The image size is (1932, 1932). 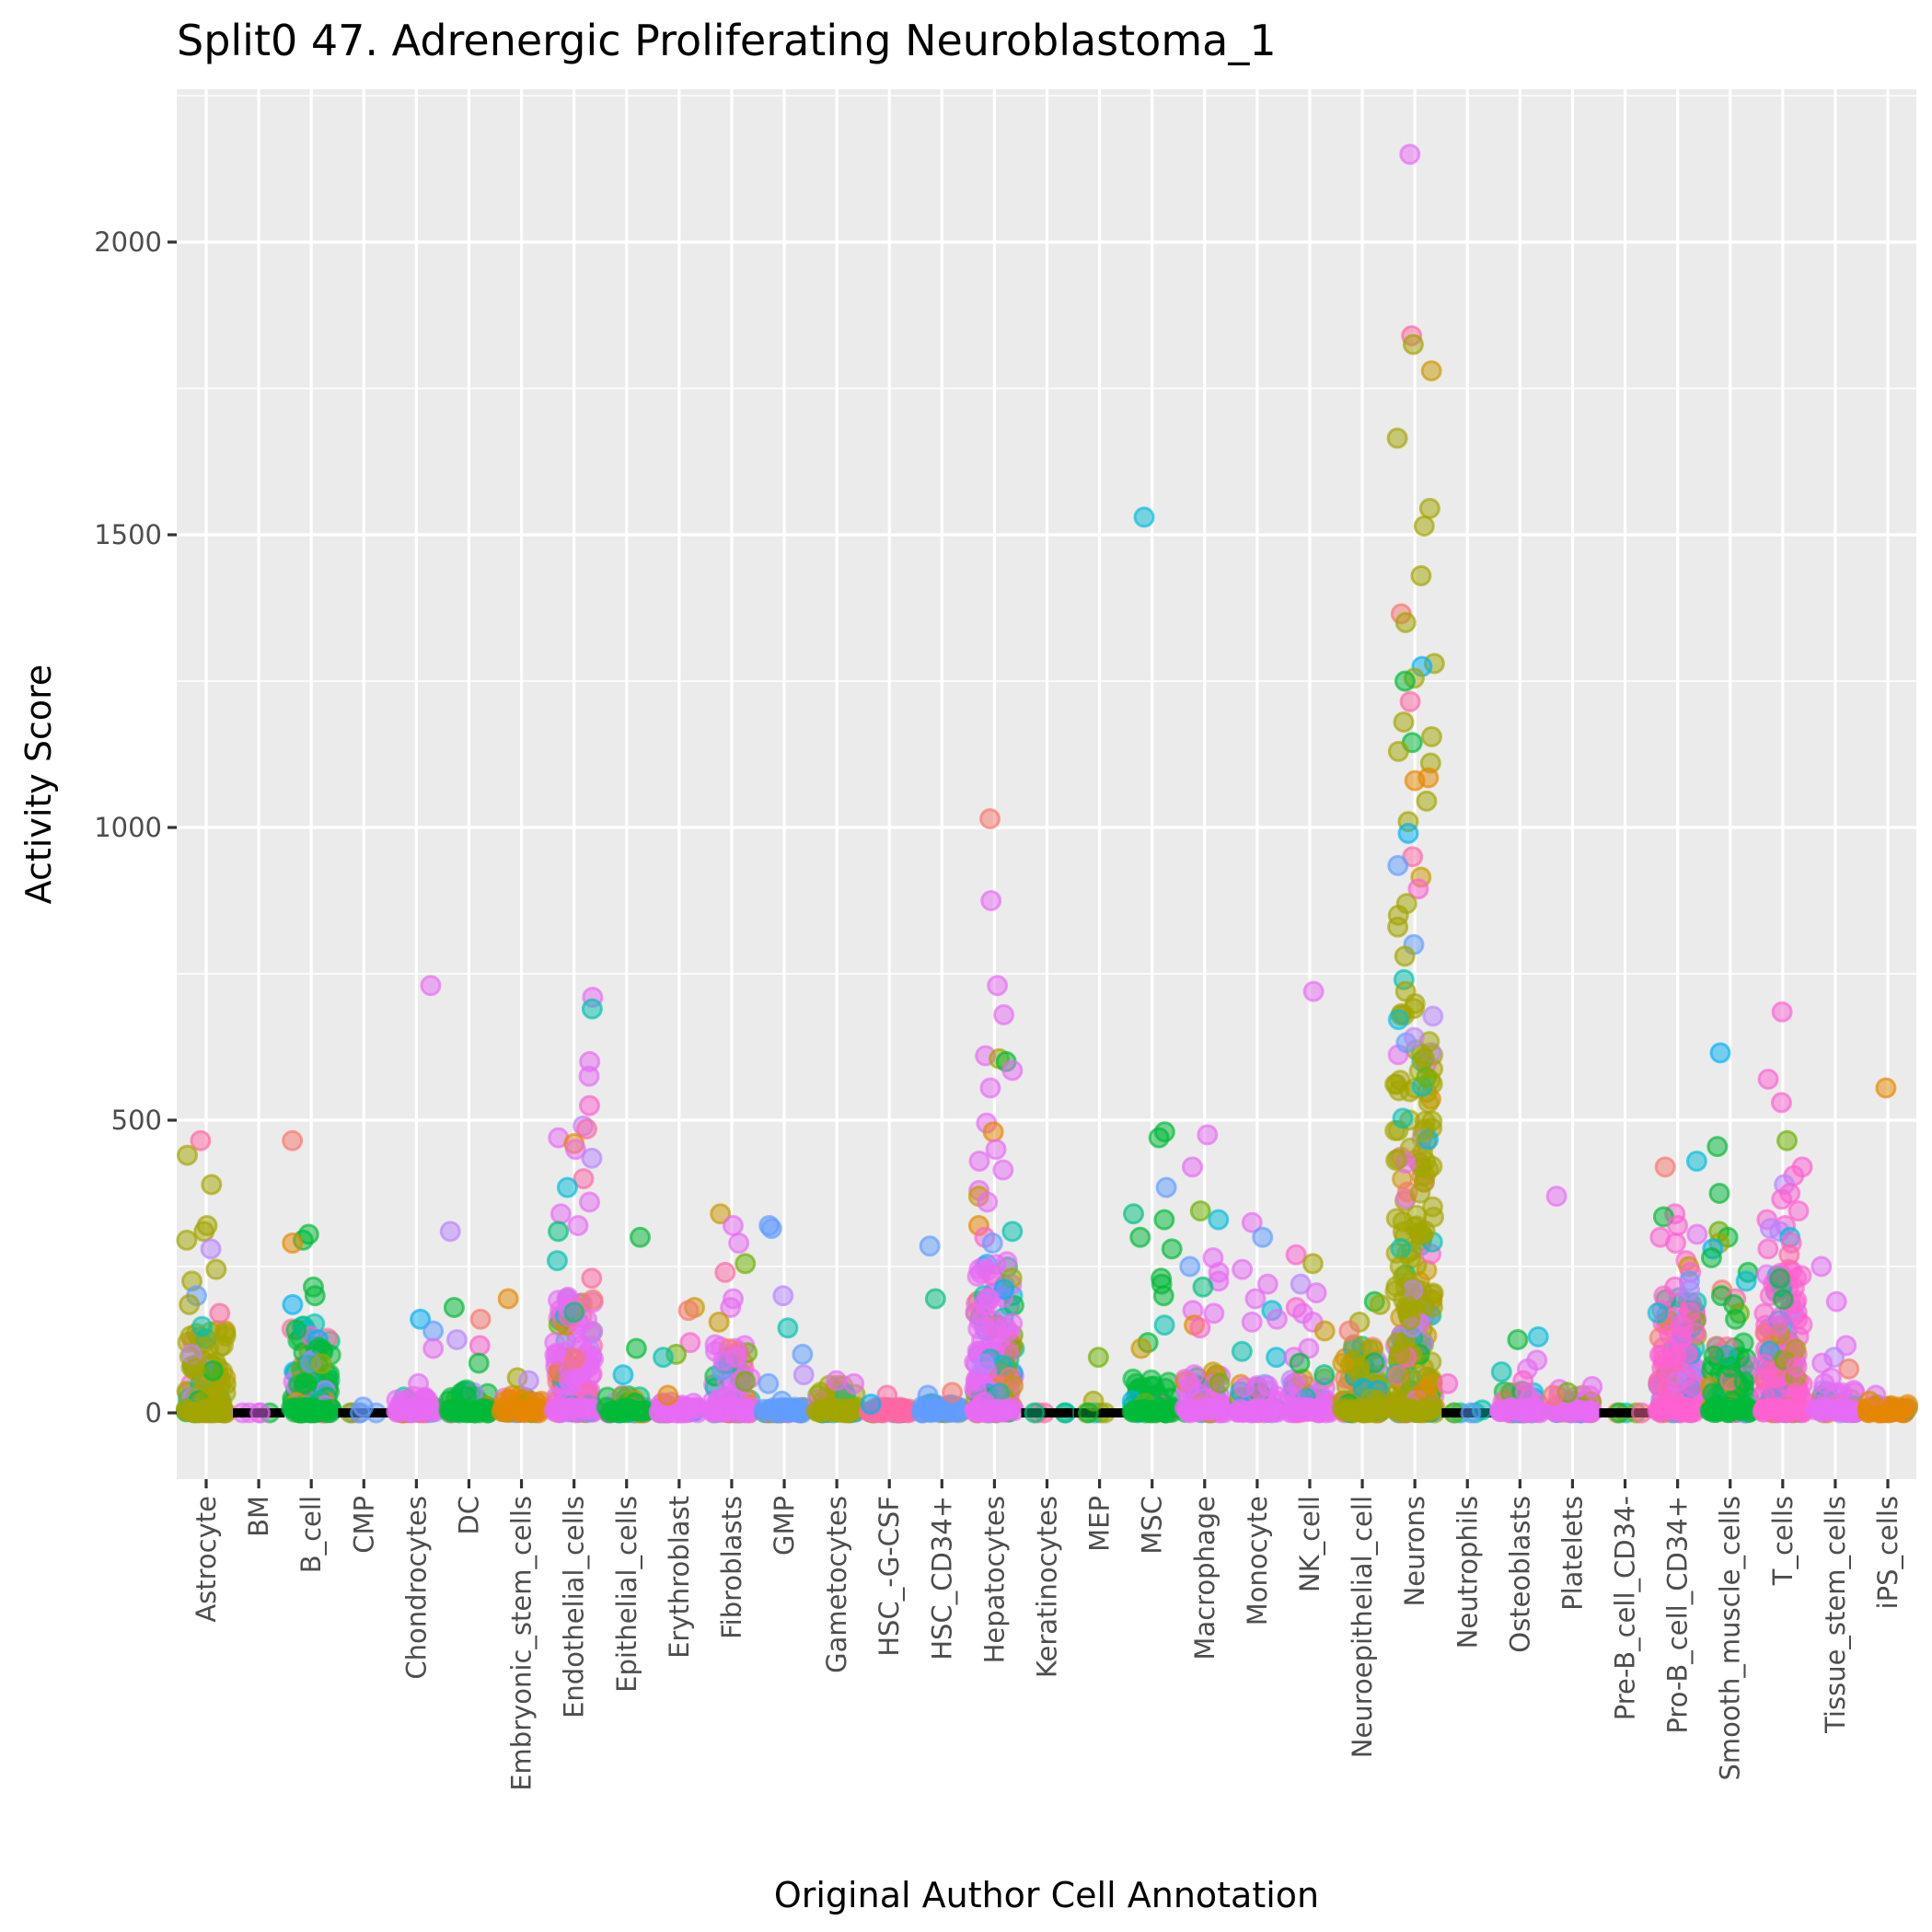 What do you see at coordinates (1152, 965) in the screenshot?
I see `series-MSC` at bounding box center [1152, 965].